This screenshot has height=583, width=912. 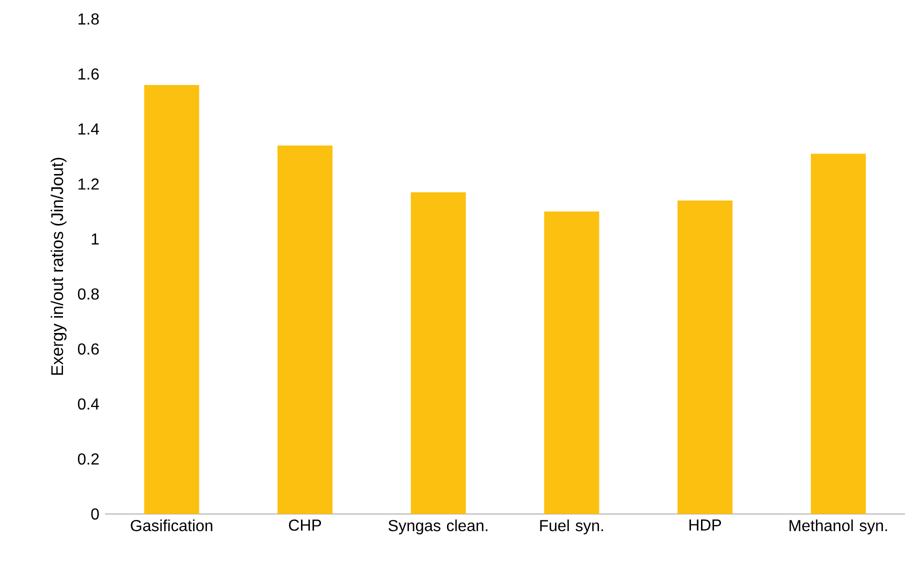 I want to click on y-tick-label: 1.8, so click(x=88, y=19).